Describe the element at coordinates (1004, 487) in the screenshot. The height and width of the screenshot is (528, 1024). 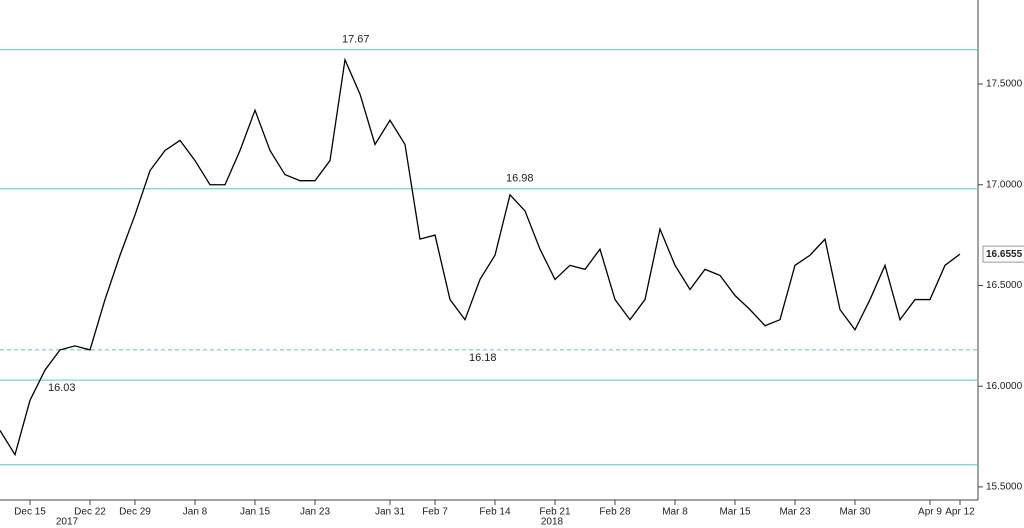
I see `y-tick-label: 15.5000` at that location.